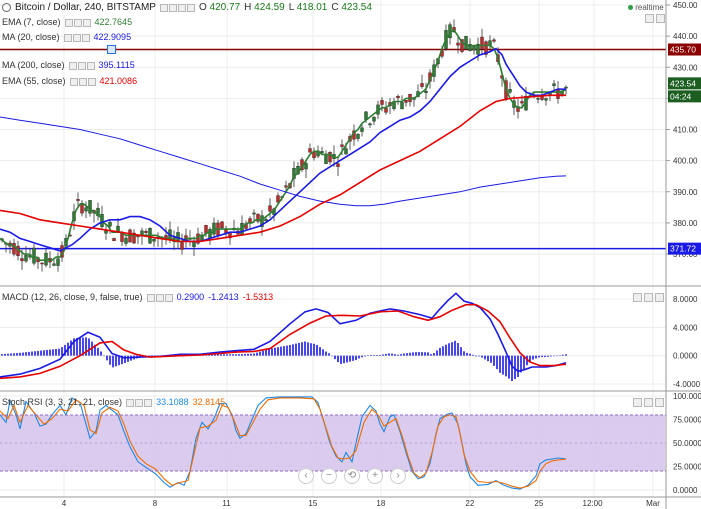 Image resolution: width=701 pixels, height=509 pixels. Describe the element at coordinates (34, 81) in the screenshot. I see `indicator-ema55-label: EMA (55, close)` at that location.